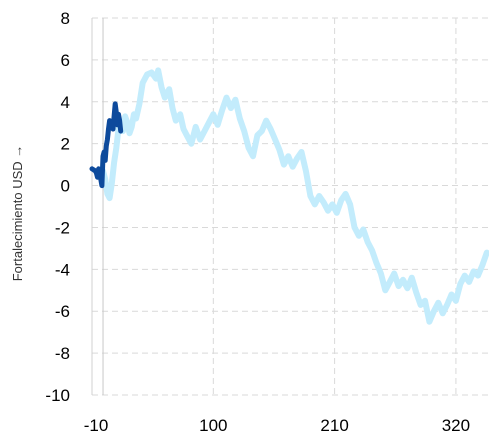 The width and height of the screenshot is (489, 437). What do you see at coordinates (65, 60) in the screenshot?
I see `y-tick-label: 6` at bounding box center [65, 60].